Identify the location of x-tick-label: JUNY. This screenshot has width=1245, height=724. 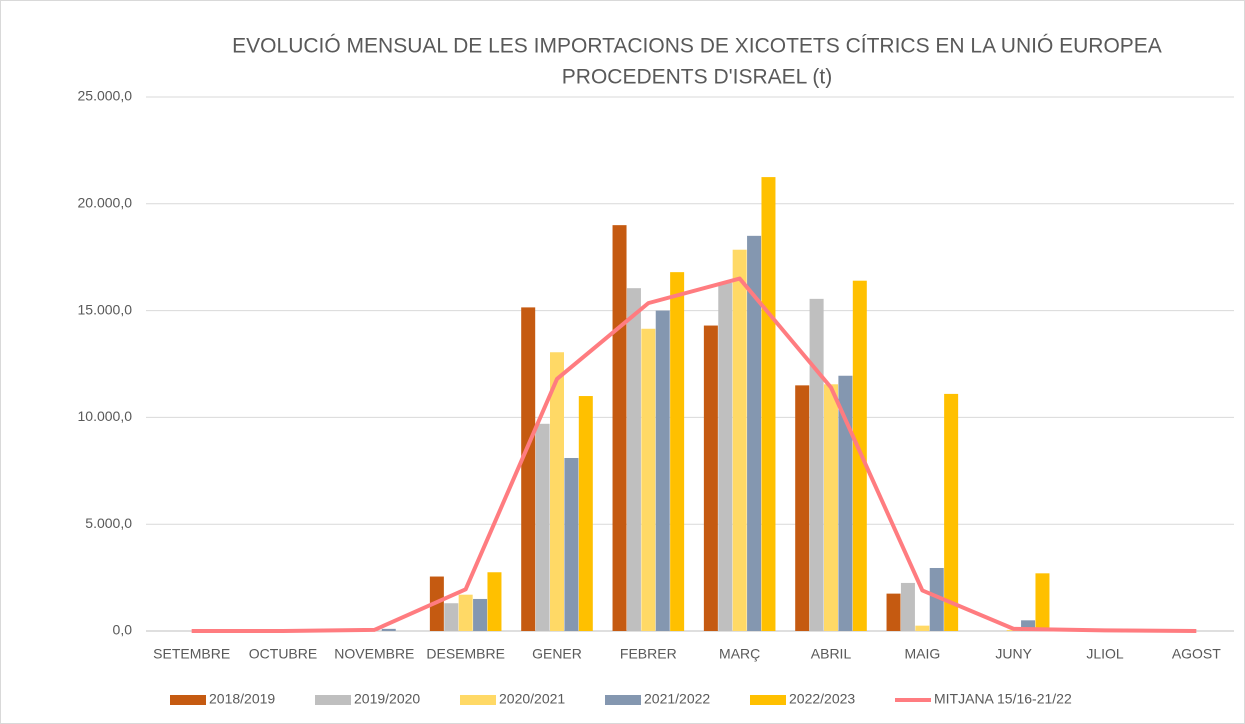
(1013, 654).